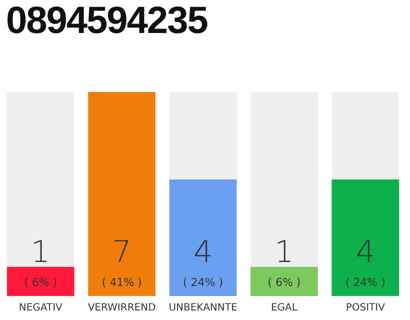 The image size is (410, 320). I want to click on x-tick-label: NEGATIV, so click(40, 308).